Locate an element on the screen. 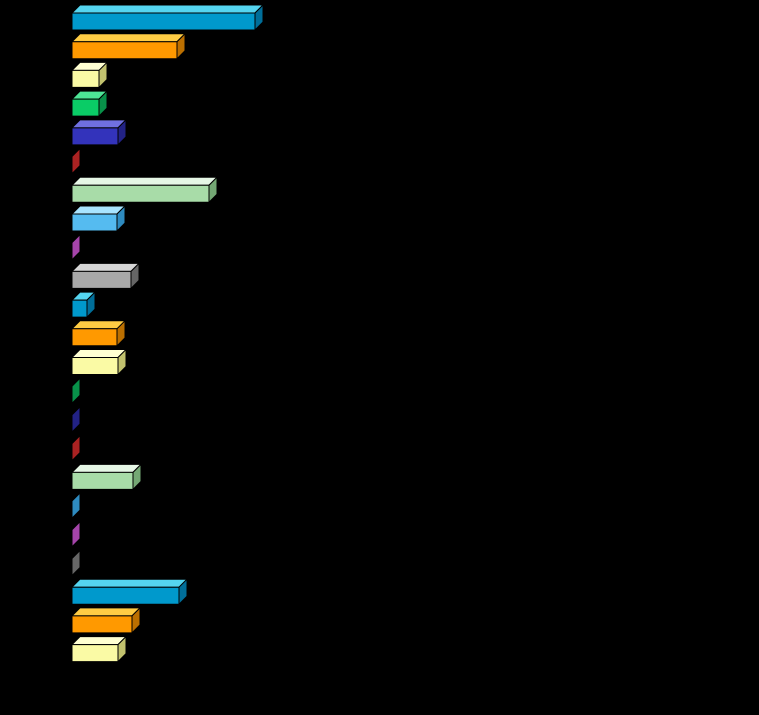  bar-10-gray is located at coordinates (105, 276).